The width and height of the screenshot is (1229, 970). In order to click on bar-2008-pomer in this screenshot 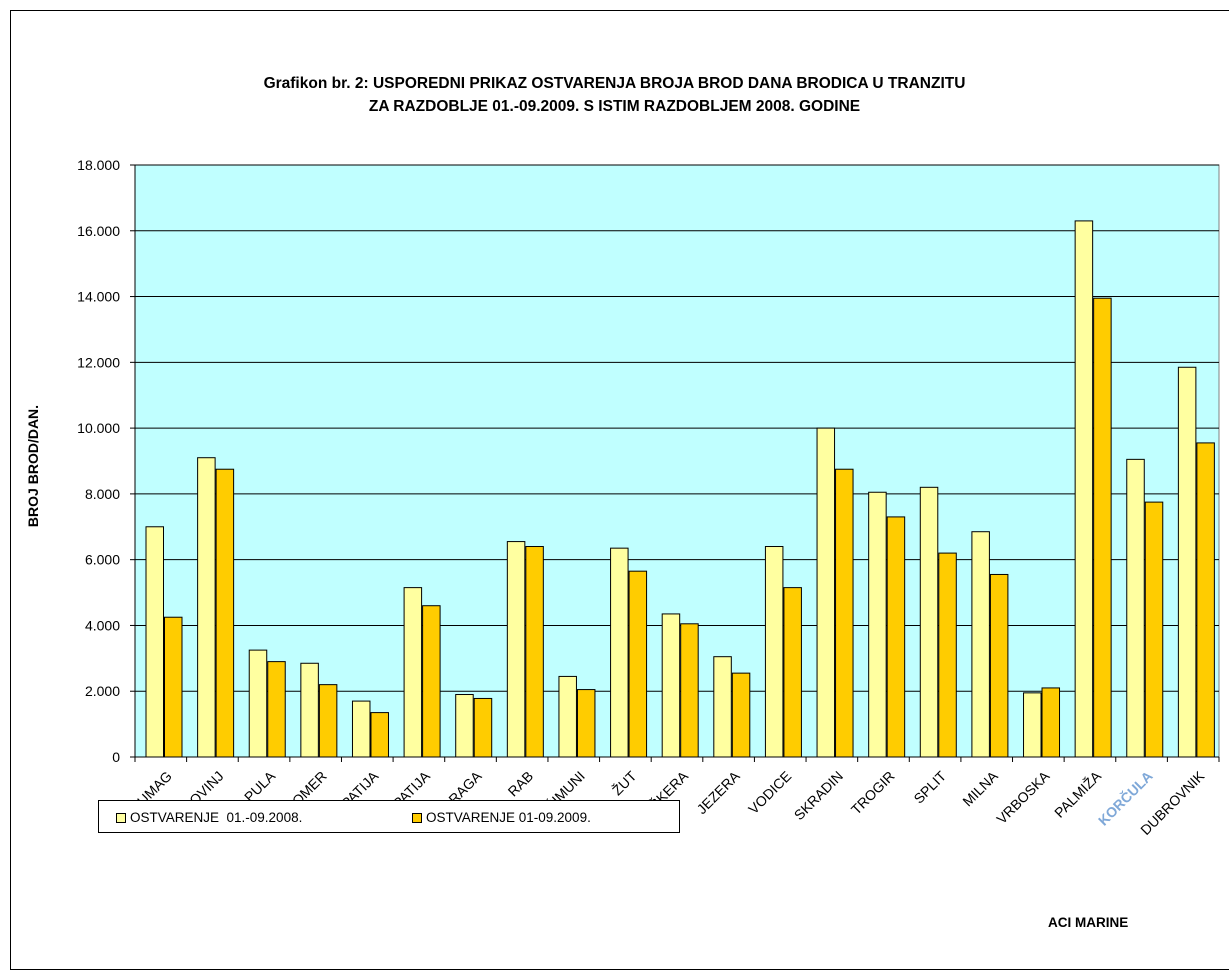, I will do `click(309, 710)`.